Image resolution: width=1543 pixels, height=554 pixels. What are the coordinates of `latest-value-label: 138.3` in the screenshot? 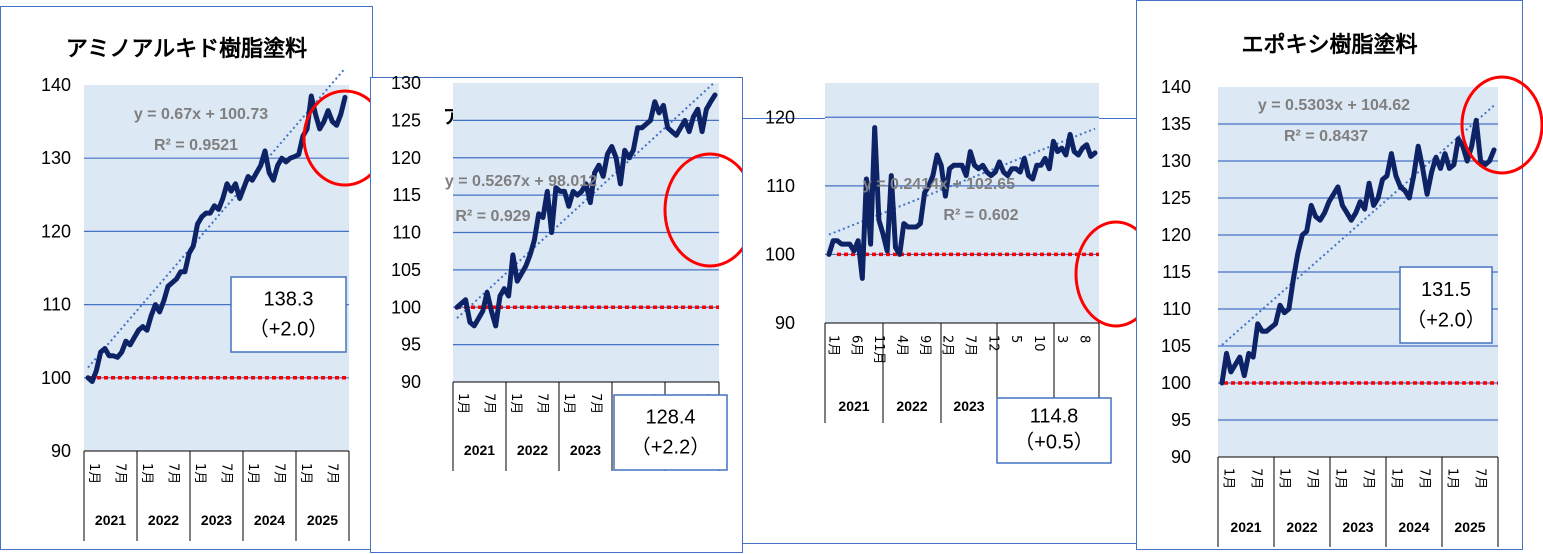 It's located at (288, 300).